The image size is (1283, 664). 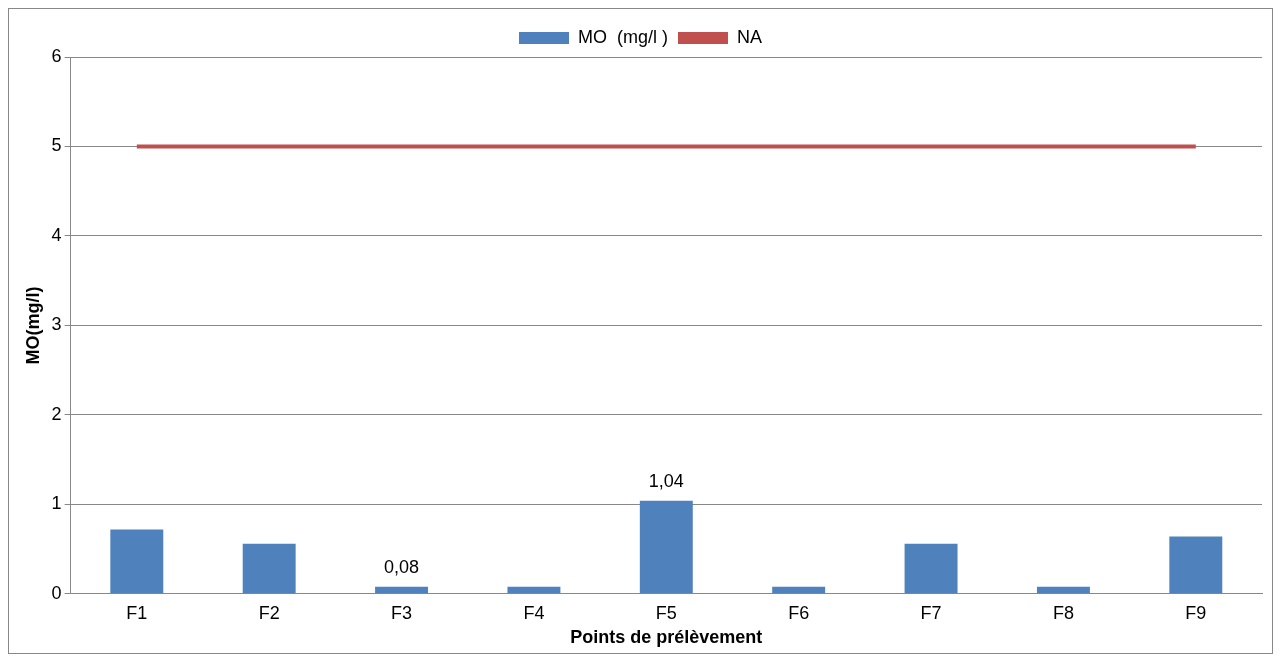 I want to click on y-tick-label: 1, so click(x=56, y=503).